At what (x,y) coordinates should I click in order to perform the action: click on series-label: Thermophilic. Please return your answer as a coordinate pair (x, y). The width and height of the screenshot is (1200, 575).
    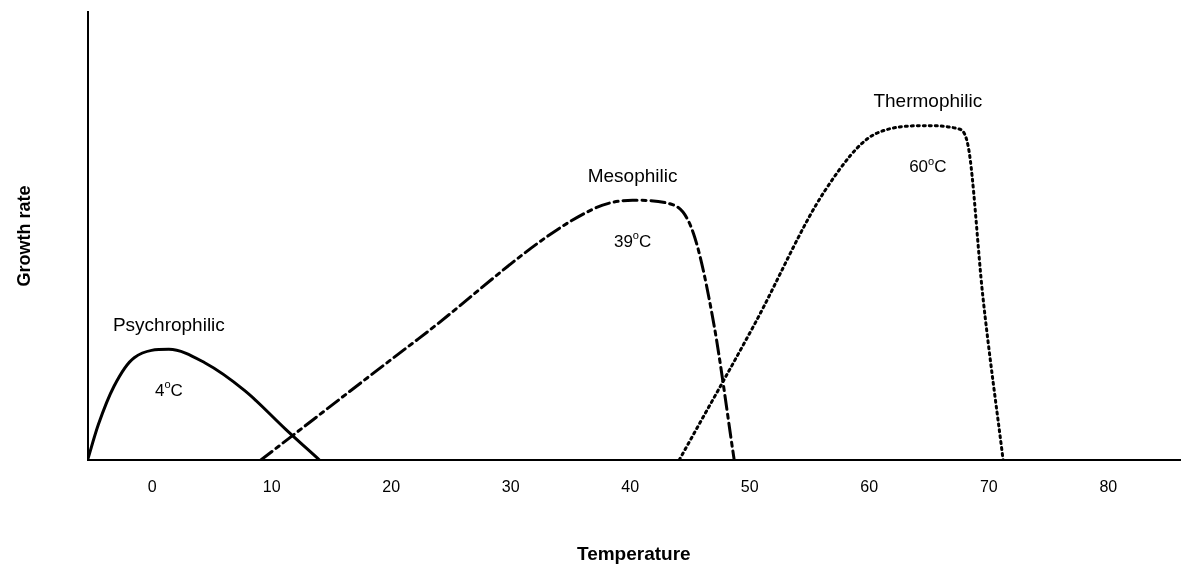
    Looking at the image, I should click on (928, 101).